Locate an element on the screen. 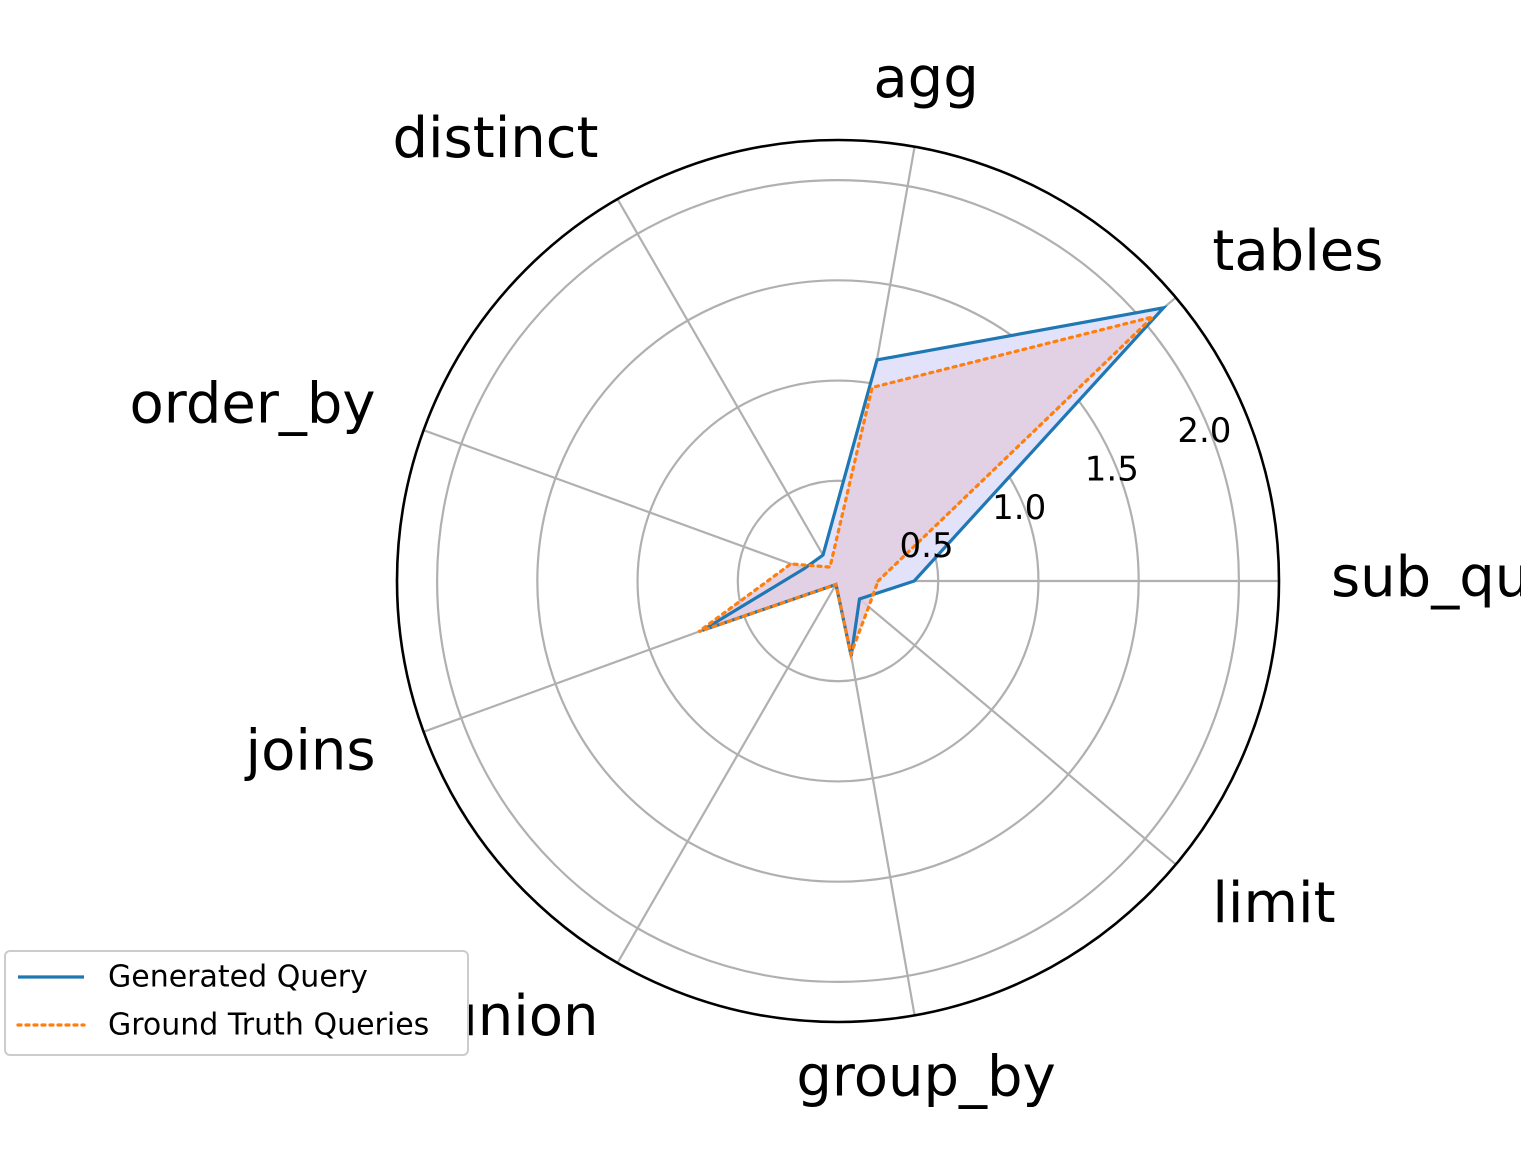 This screenshot has height=1174, width=1521. radial-tick-labels: 0.5 1.0 1.5 2.0 is located at coordinates (1066, 488).